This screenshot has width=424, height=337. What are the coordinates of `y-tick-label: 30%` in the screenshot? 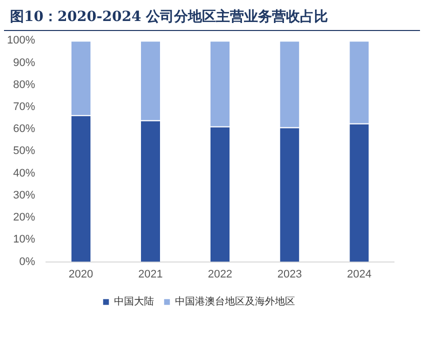 It's located at (24, 195).